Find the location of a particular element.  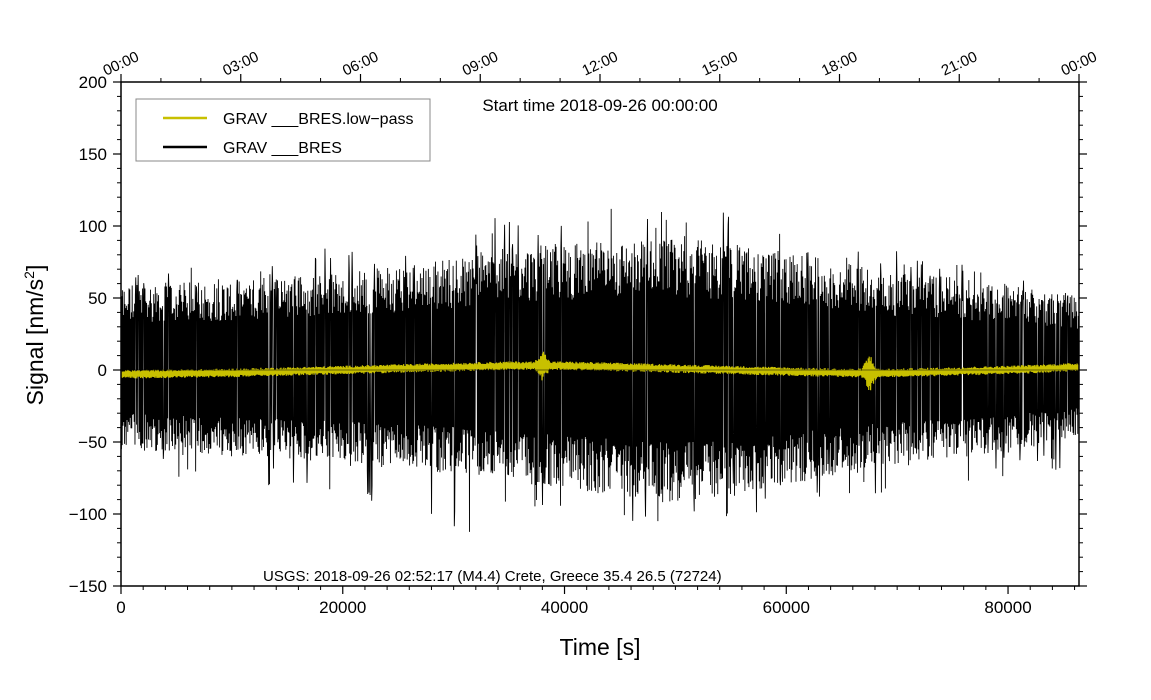

x-tick-labels: 0 20000 40000 60000 80000 is located at coordinates (573, 607).